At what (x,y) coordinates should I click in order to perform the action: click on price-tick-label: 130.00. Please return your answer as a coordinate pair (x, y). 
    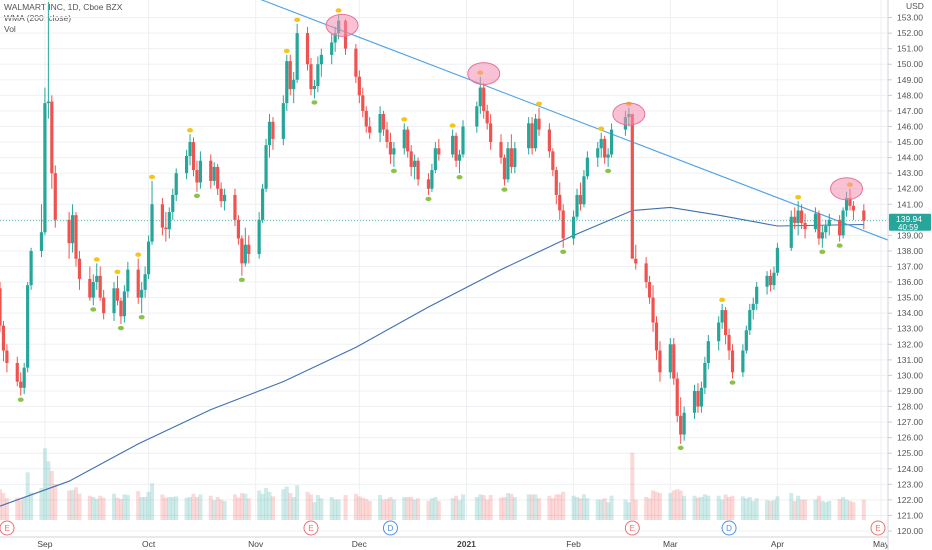
    Looking at the image, I should click on (910, 375).